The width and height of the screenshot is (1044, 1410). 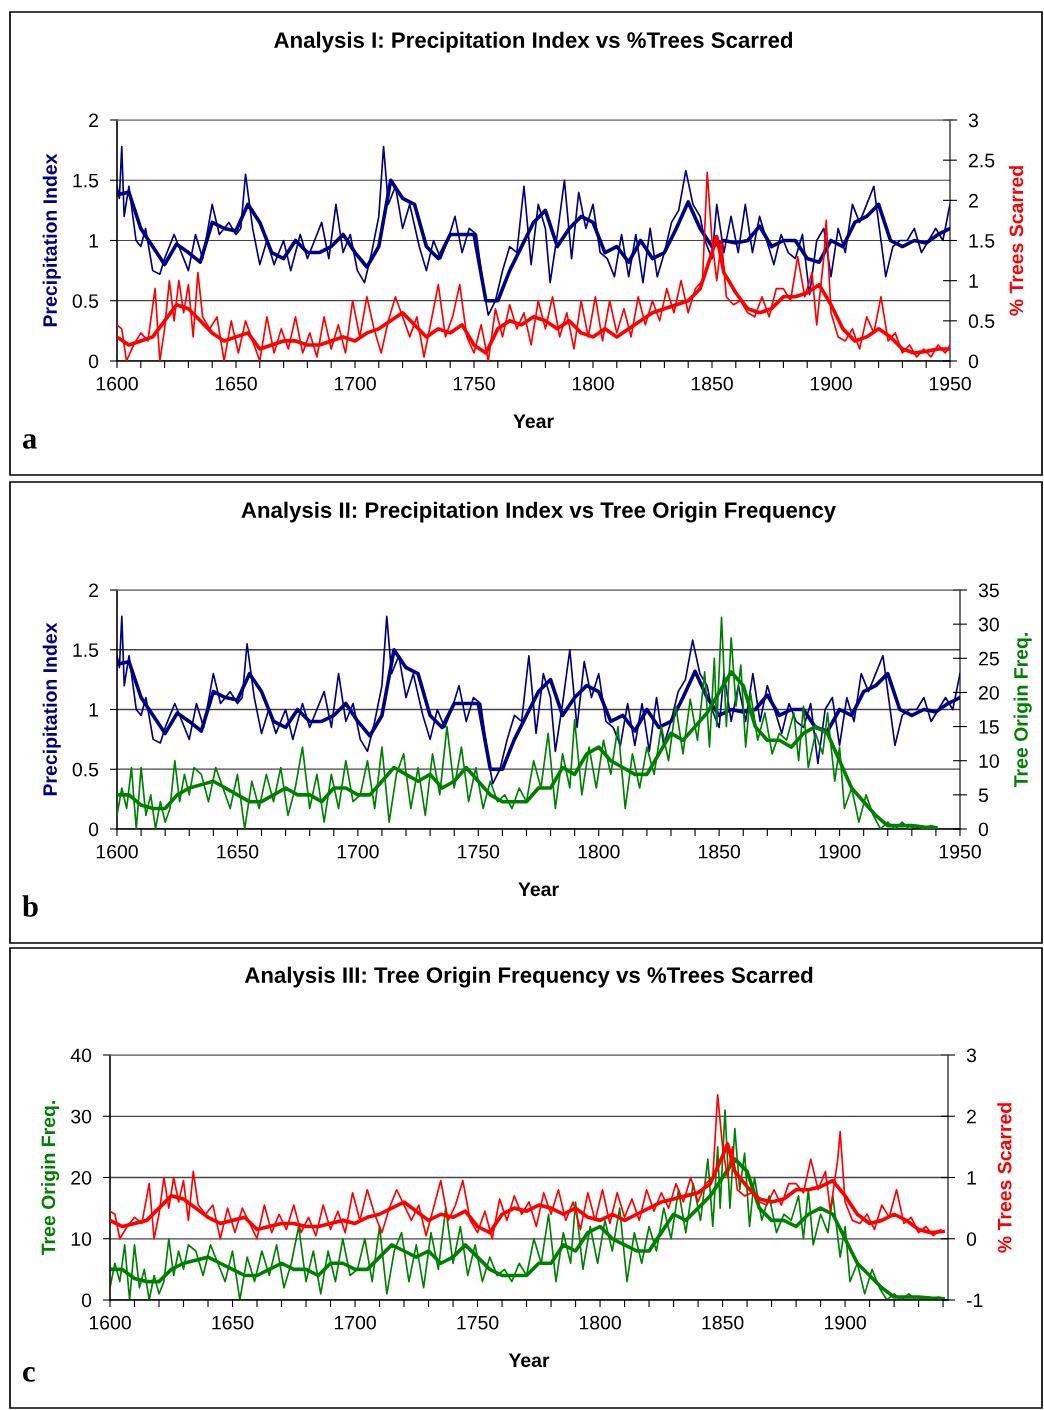 What do you see at coordinates (29, 441) in the screenshot?
I see `text: a` at bounding box center [29, 441].